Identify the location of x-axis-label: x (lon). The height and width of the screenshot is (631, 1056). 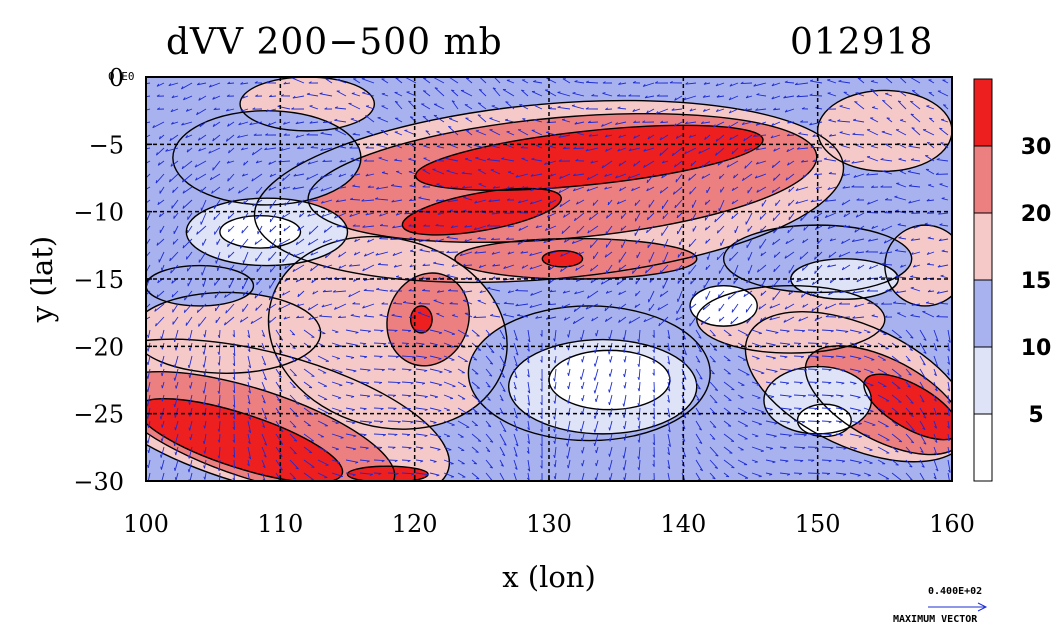
(549, 577).